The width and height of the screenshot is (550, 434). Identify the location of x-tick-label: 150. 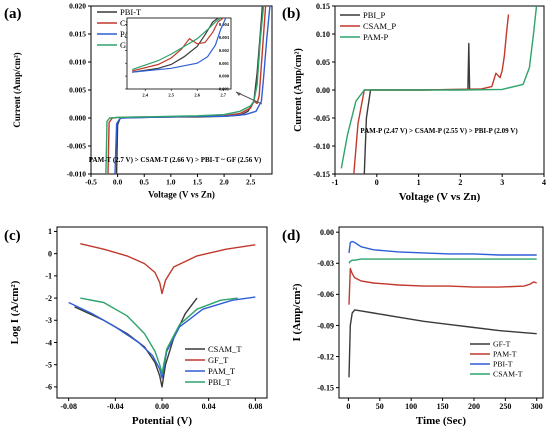
(443, 406).